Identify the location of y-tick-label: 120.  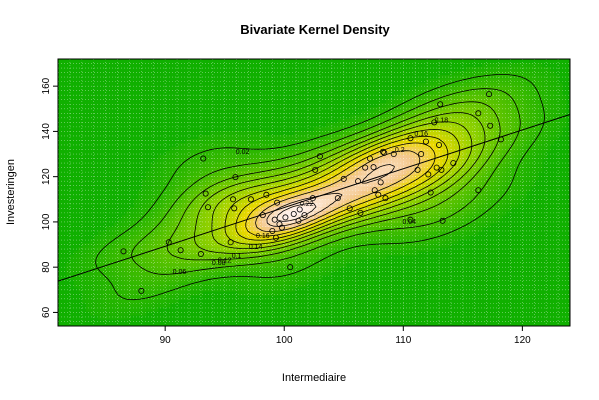
(46, 176).